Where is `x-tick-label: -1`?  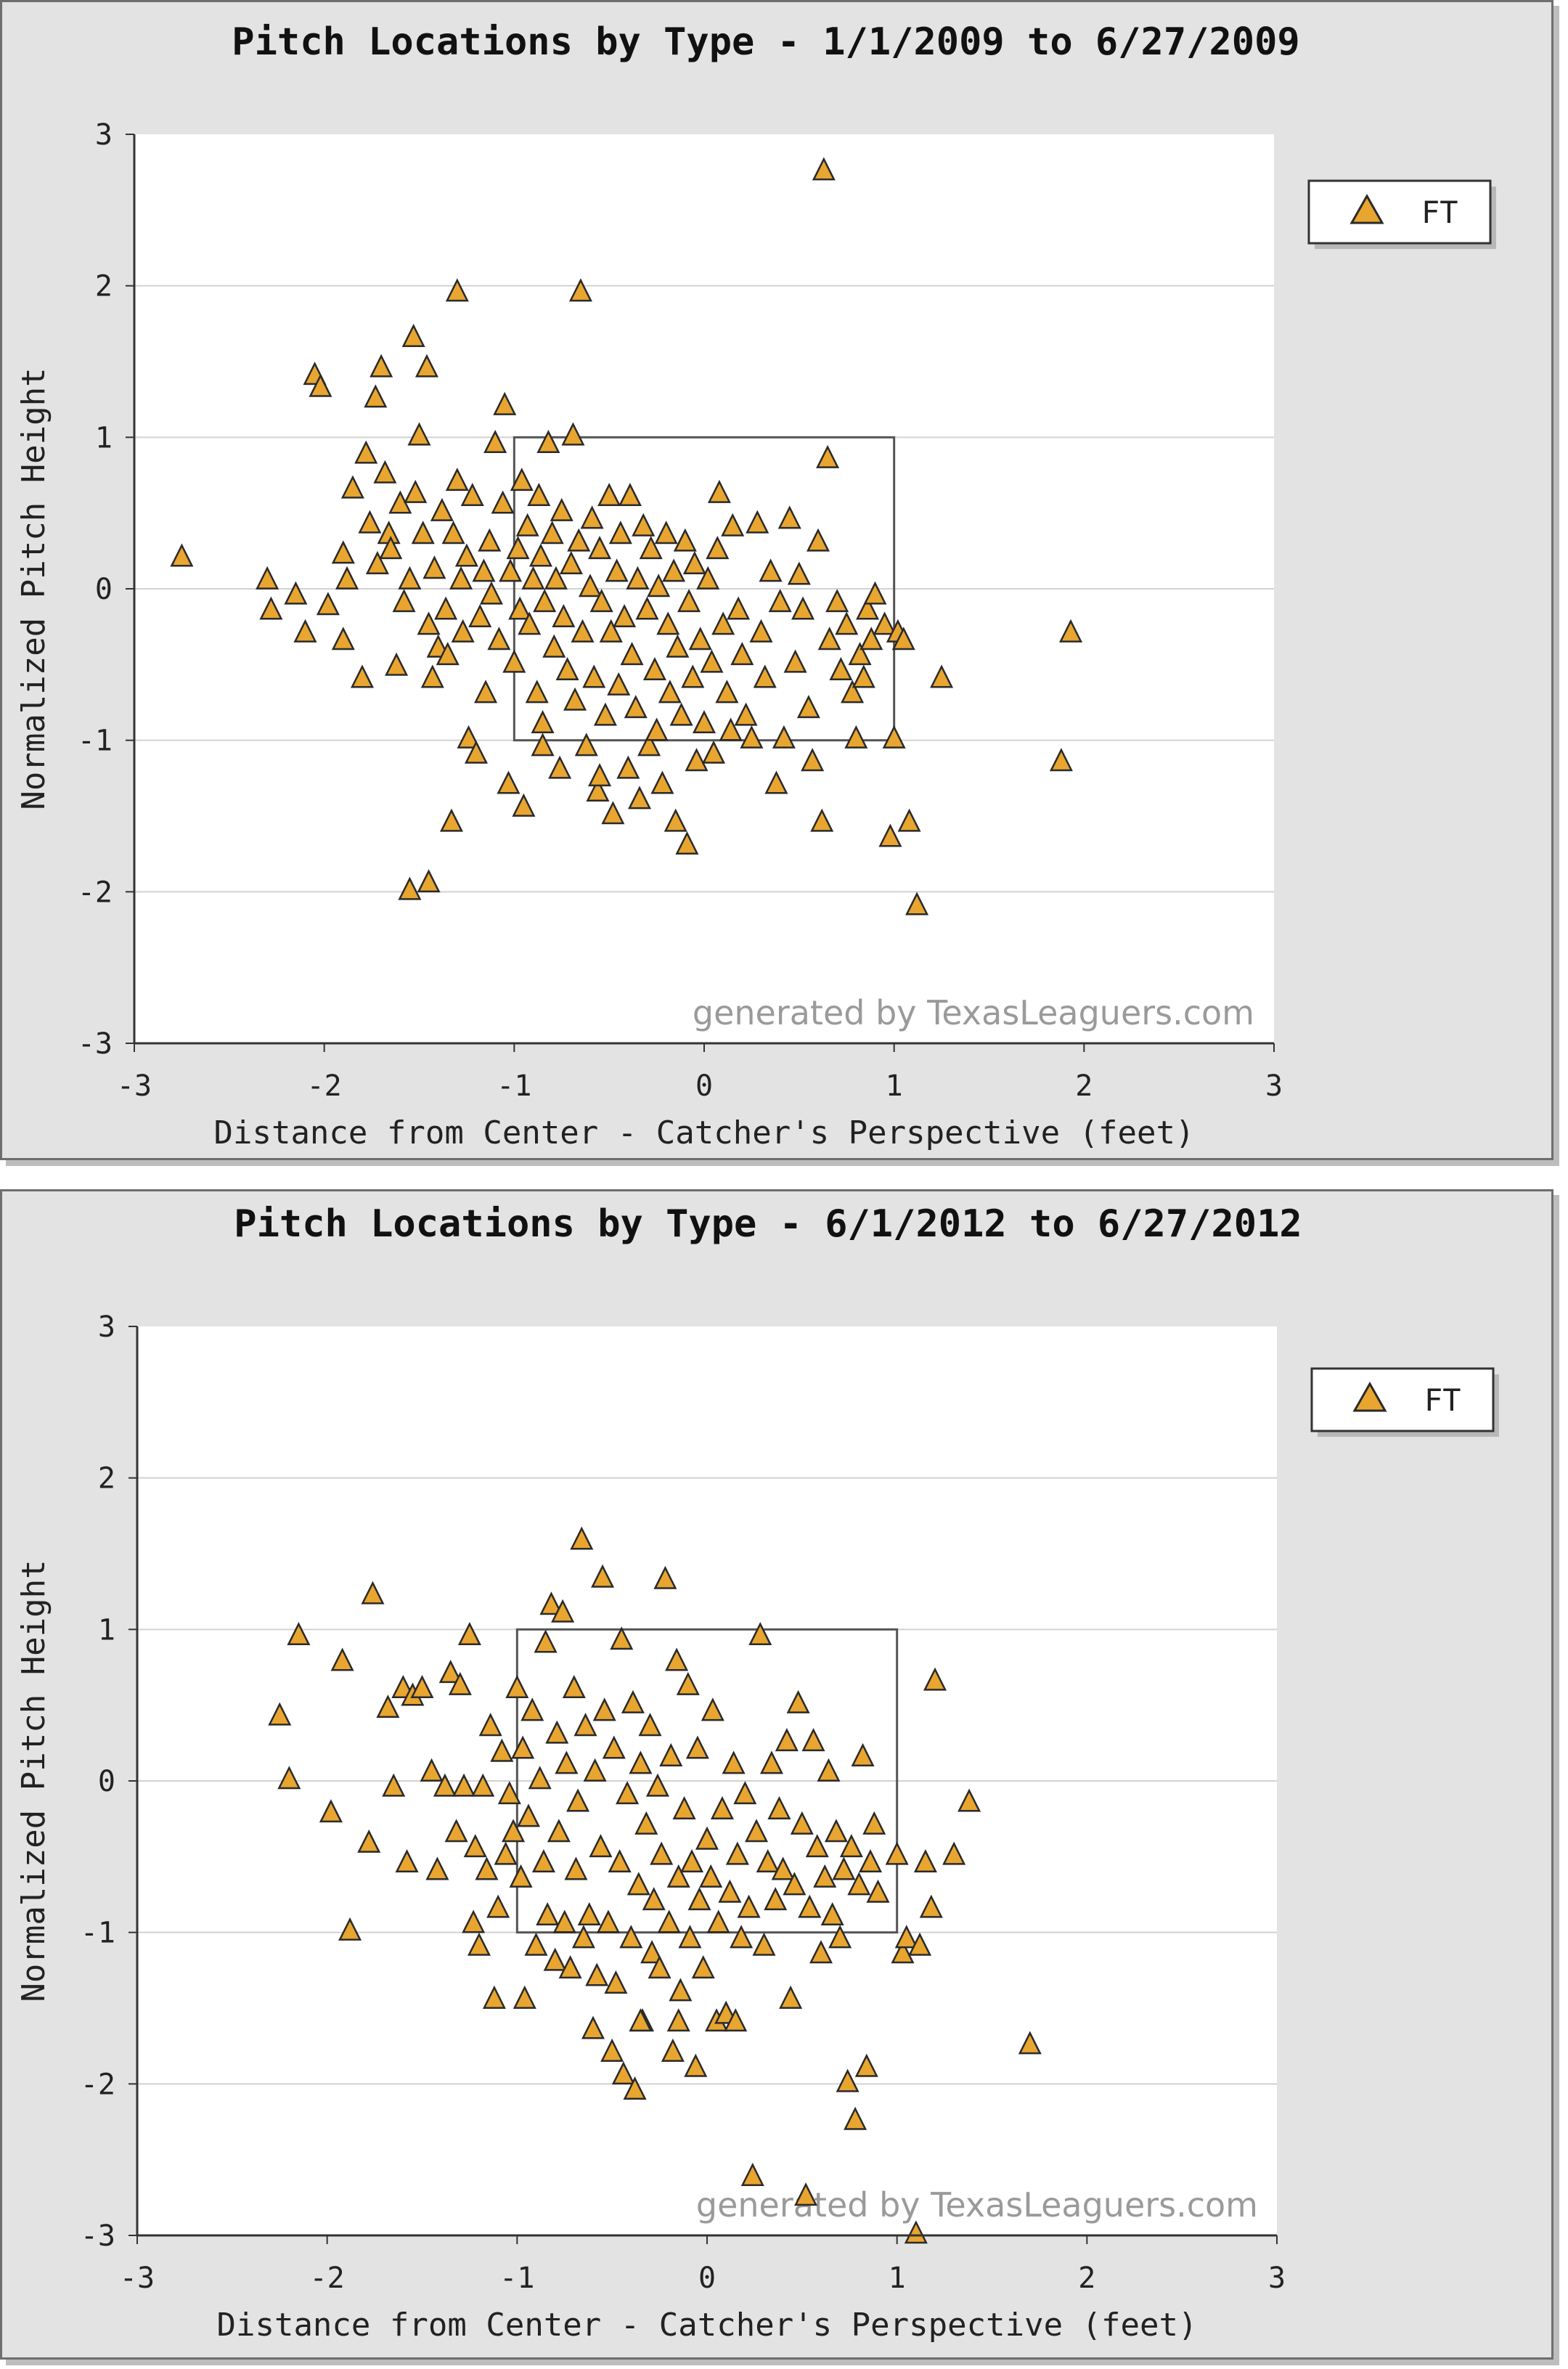
x-tick-label: -1 is located at coordinates (517, 2278).